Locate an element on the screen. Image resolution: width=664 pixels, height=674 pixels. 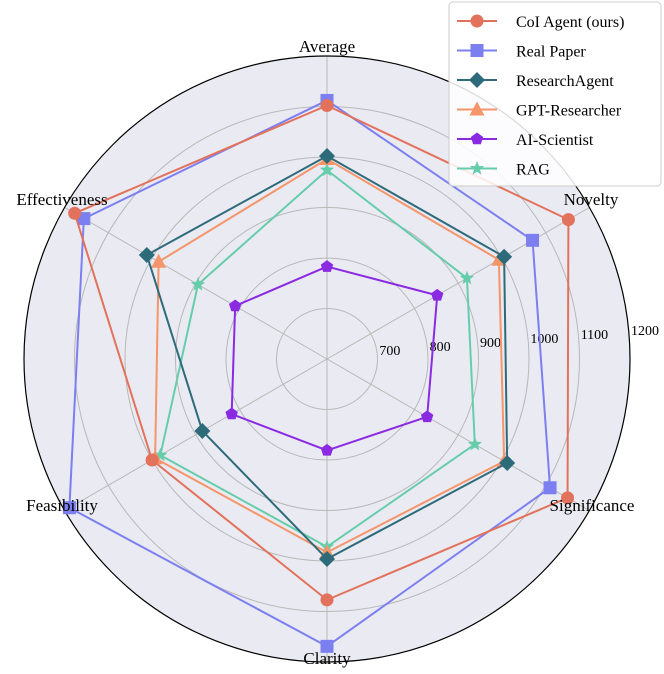
legend-label: ResearchAgent is located at coordinates (565, 81).